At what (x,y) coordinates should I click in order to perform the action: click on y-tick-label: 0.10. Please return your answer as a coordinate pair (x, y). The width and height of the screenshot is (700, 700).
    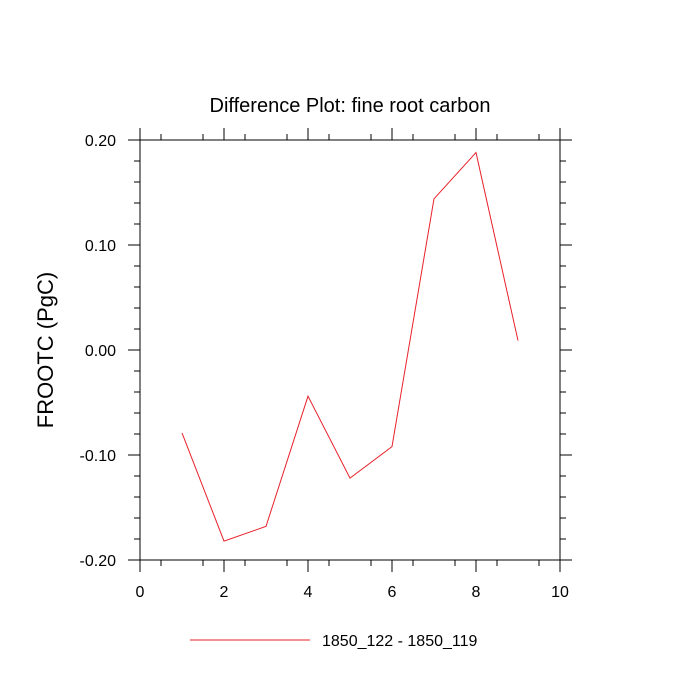
    Looking at the image, I should click on (100, 246).